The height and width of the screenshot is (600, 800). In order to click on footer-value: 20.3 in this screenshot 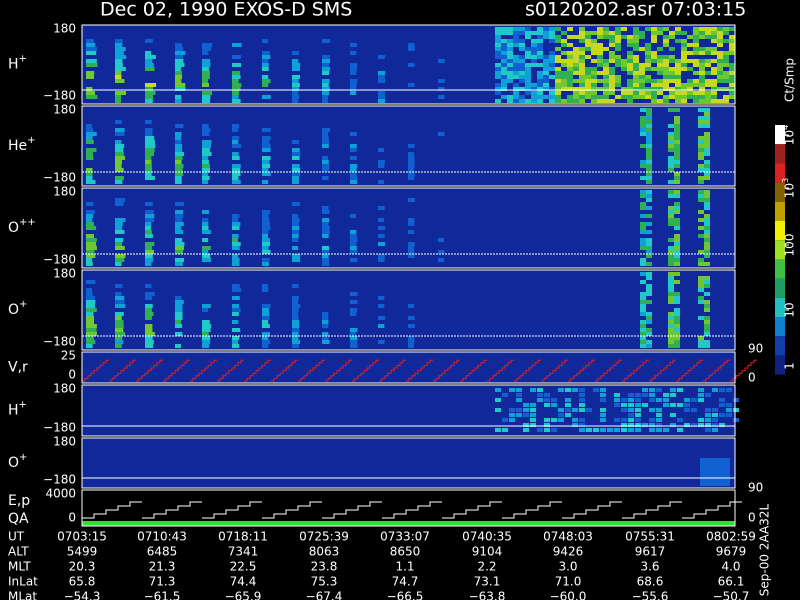, I will do `click(82, 567)`.